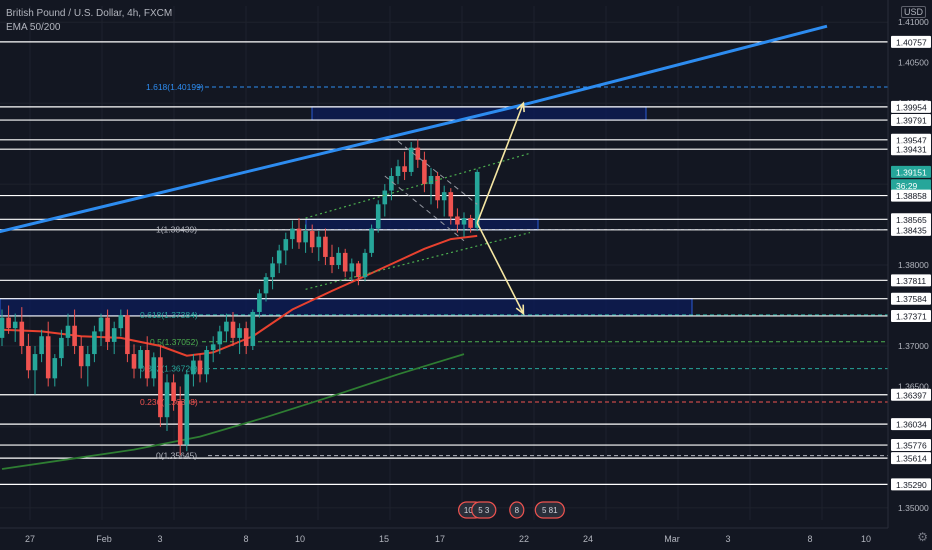 This screenshot has height=550, width=932. Describe the element at coordinates (913, 386) in the screenshot. I see `price-tick: 1.36500` at that location.